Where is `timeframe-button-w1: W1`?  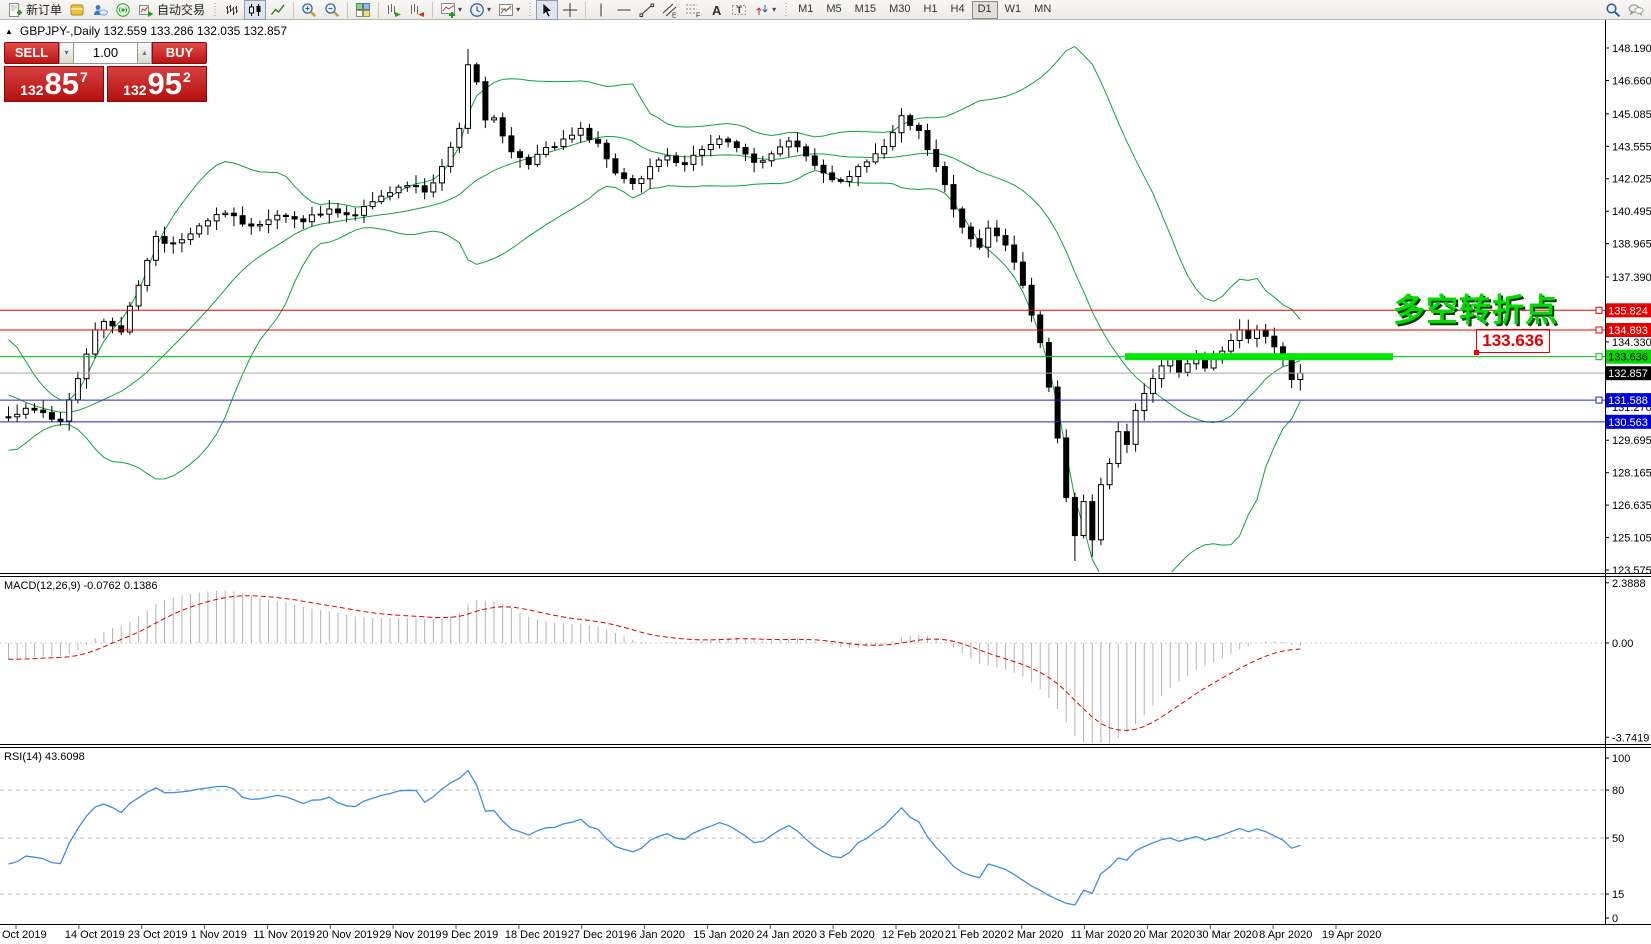 timeframe-button-w1: W1 is located at coordinates (1013, 8).